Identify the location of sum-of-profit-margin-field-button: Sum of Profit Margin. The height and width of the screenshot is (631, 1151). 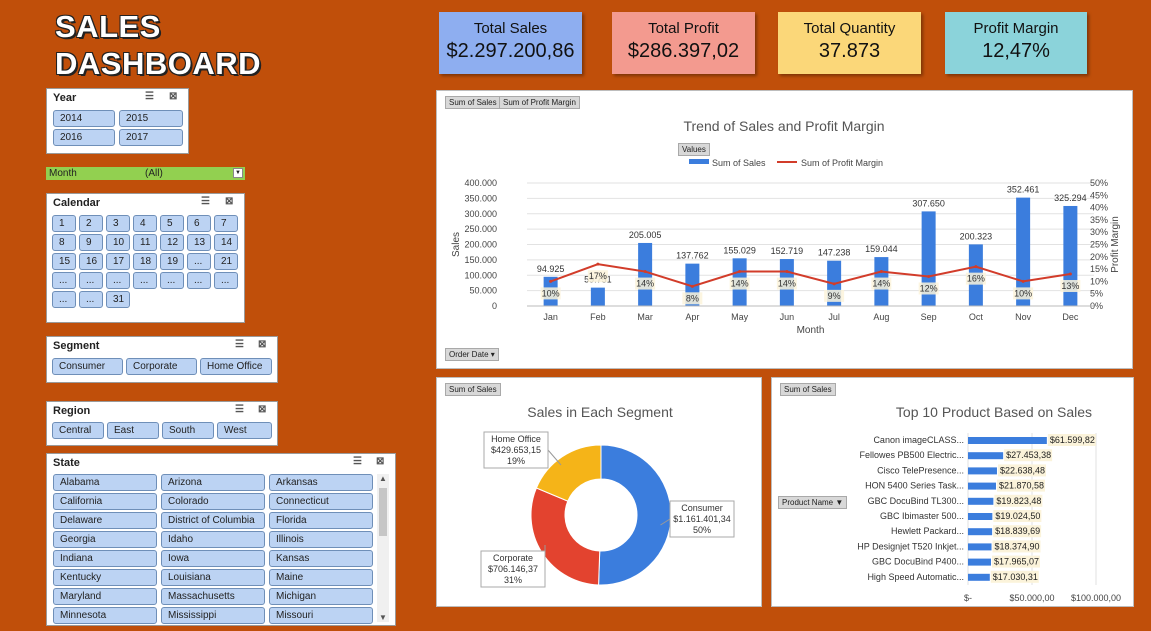
(539, 102).